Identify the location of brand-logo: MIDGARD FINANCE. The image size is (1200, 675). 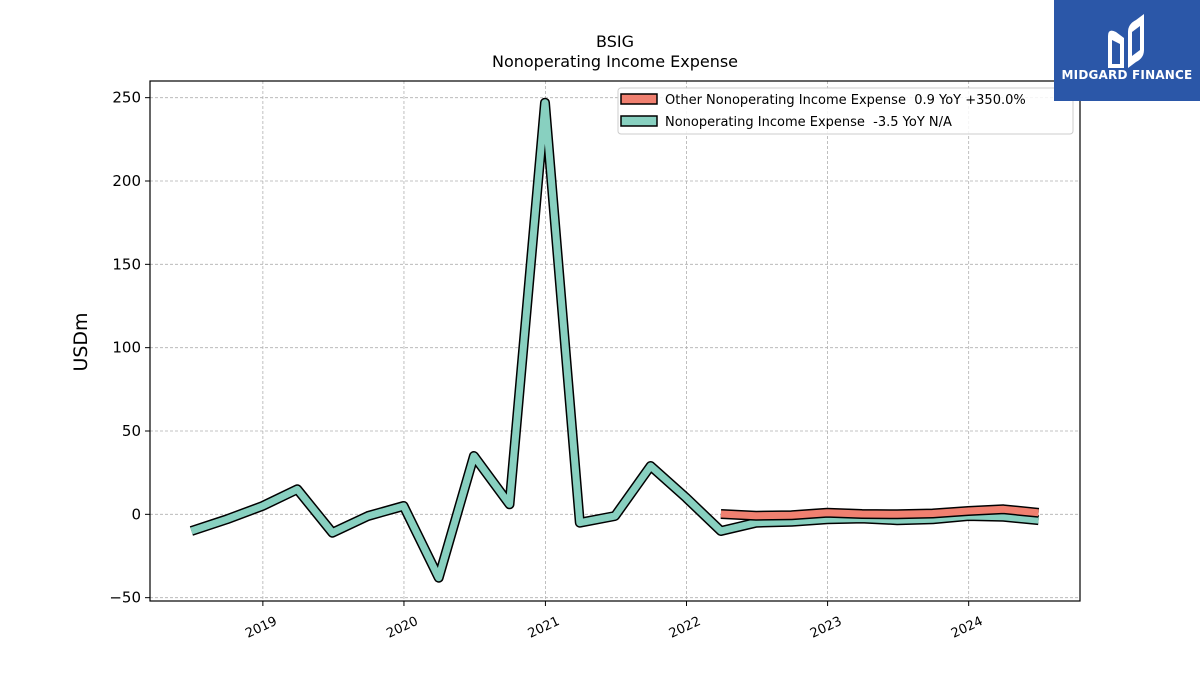
(1127, 50).